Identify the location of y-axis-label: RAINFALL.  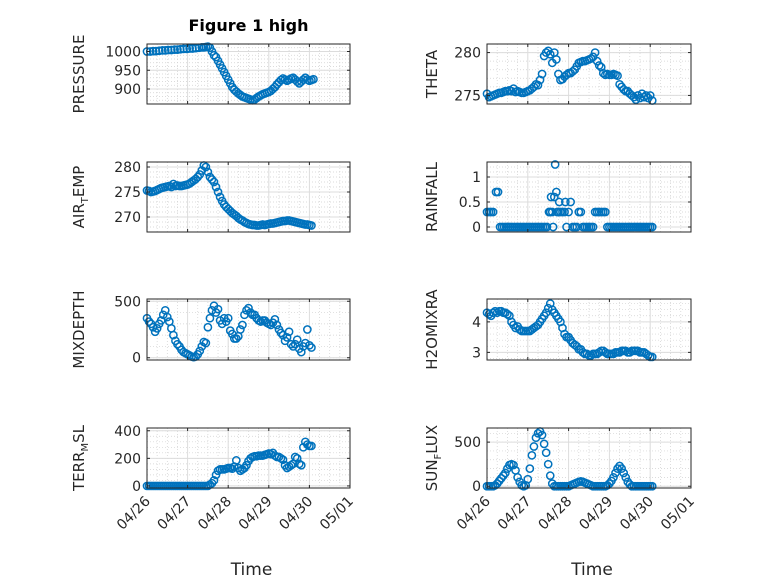
(432, 196).